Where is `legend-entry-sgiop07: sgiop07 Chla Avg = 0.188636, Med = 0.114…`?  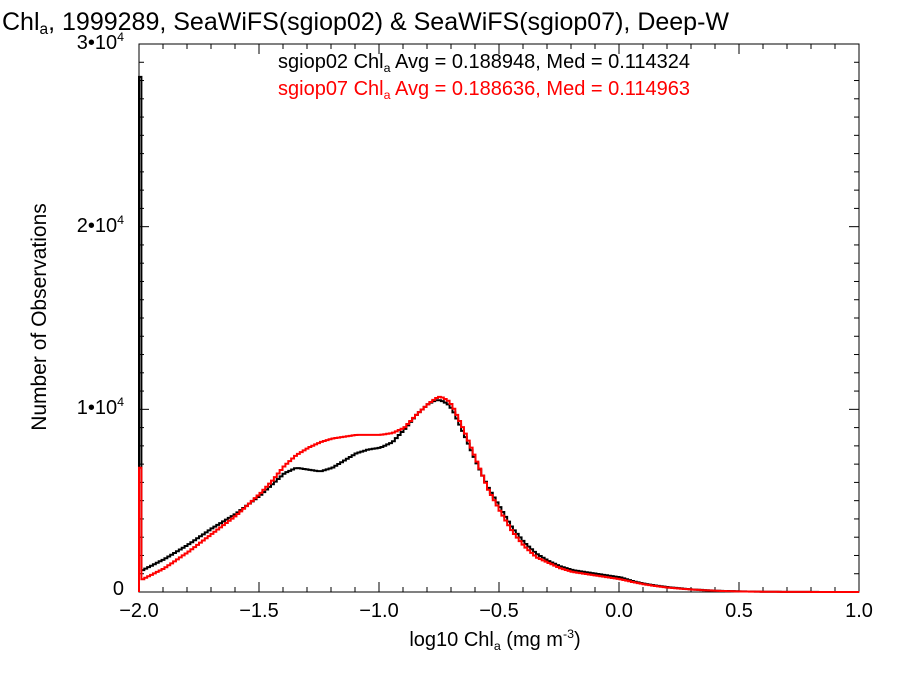
legend-entry-sgiop07: sgiop07 Chla Avg = 0.188636, Med = 0.114… is located at coordinates (484, 90).